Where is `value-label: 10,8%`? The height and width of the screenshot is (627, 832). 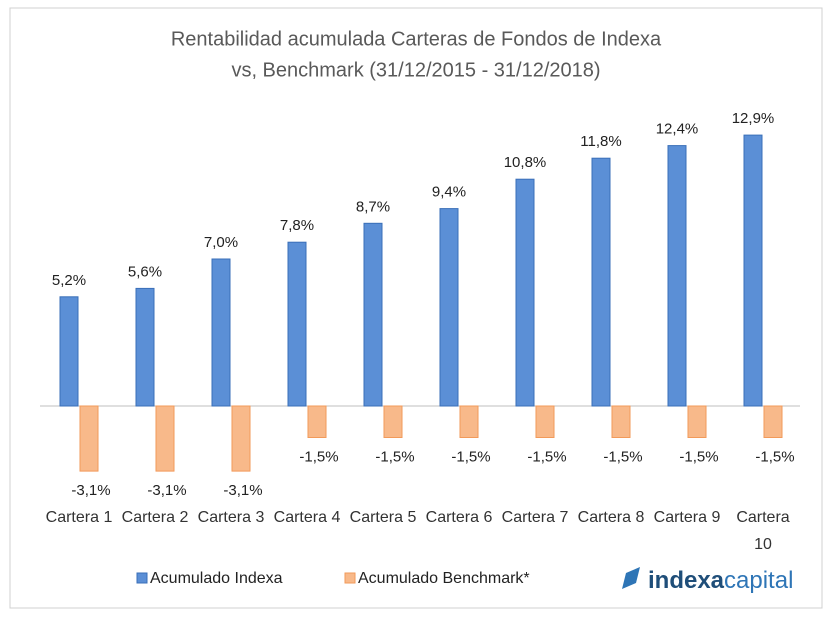 value-label: 10,8% is located at coordinates (525, 162).